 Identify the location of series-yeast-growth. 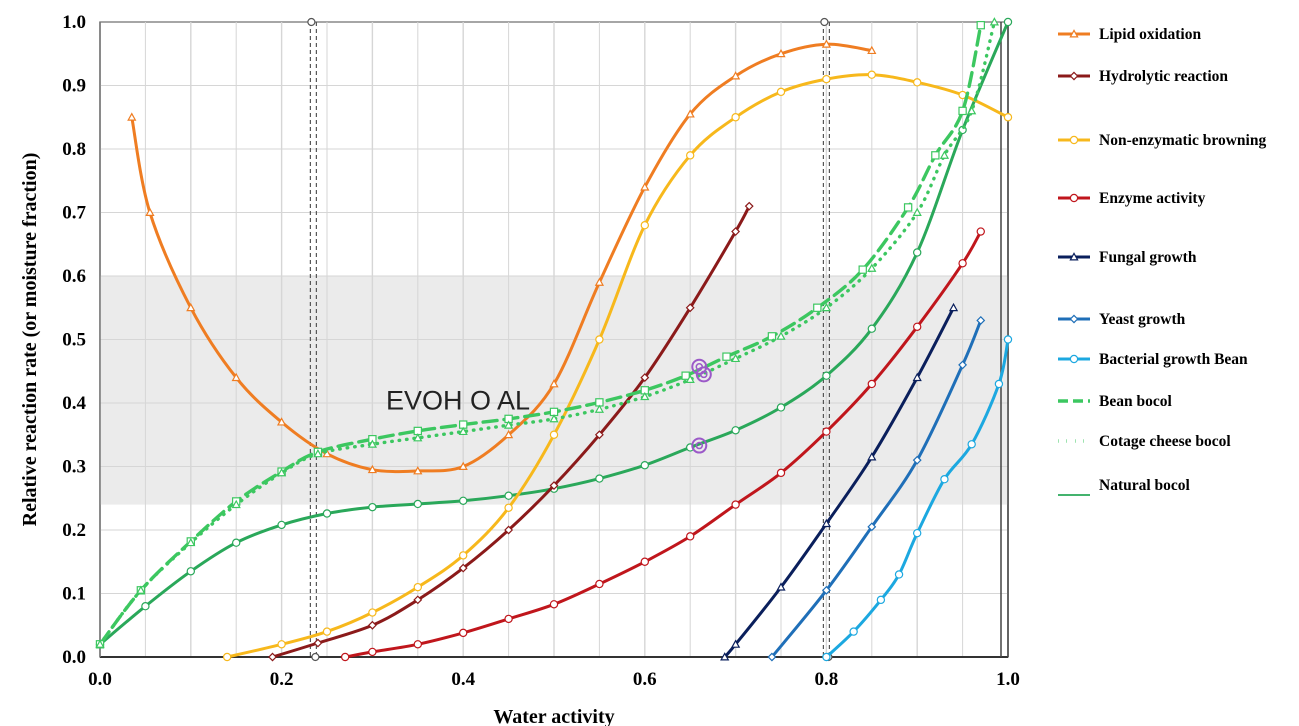
(876, 489).